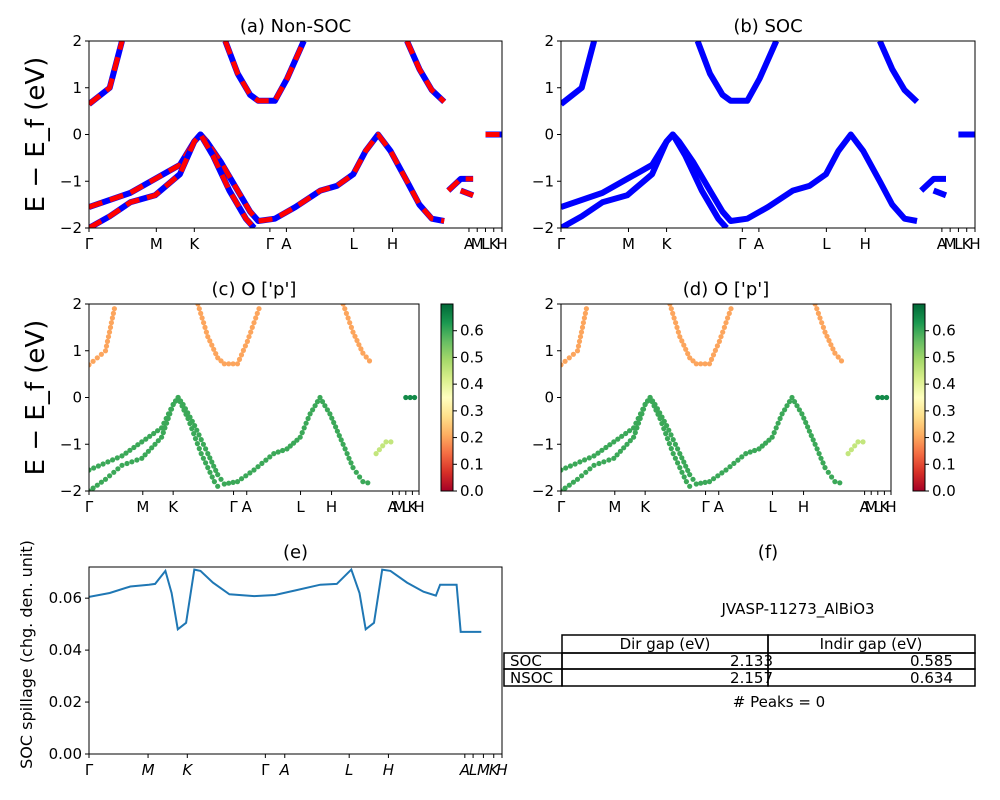 The height and width of the screenshot is (800, 1000). What do you see at coordinates (65, 702) in the screenshot?
I see `y-tick-label: 0.02` at bounding box center [65, 702].